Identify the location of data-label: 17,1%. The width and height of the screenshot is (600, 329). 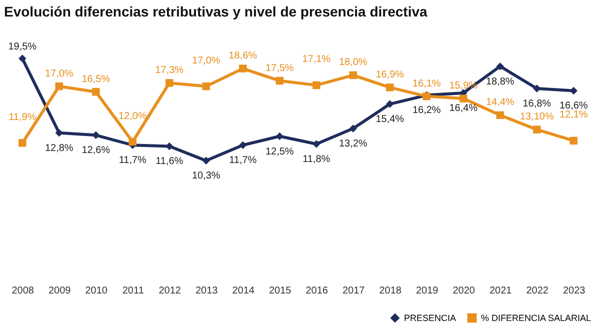
(316, 60).